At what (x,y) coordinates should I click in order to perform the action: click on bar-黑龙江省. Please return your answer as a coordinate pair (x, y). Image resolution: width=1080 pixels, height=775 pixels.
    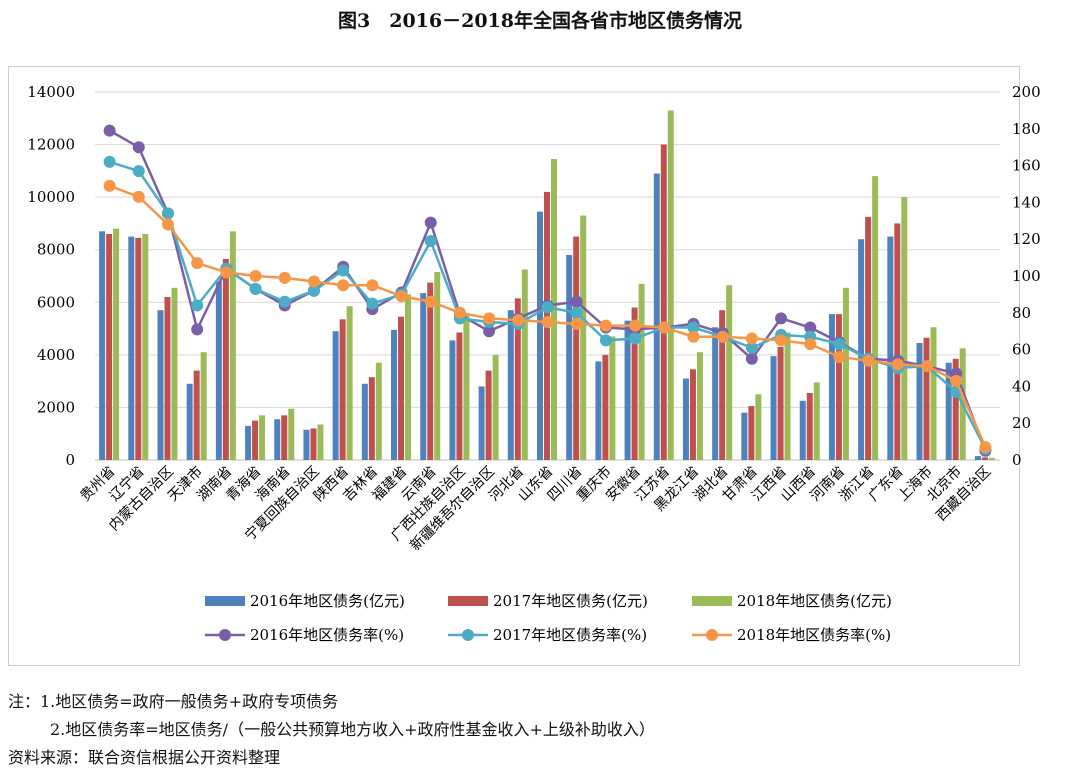
    Looking at the image, I should click on (692, 414).